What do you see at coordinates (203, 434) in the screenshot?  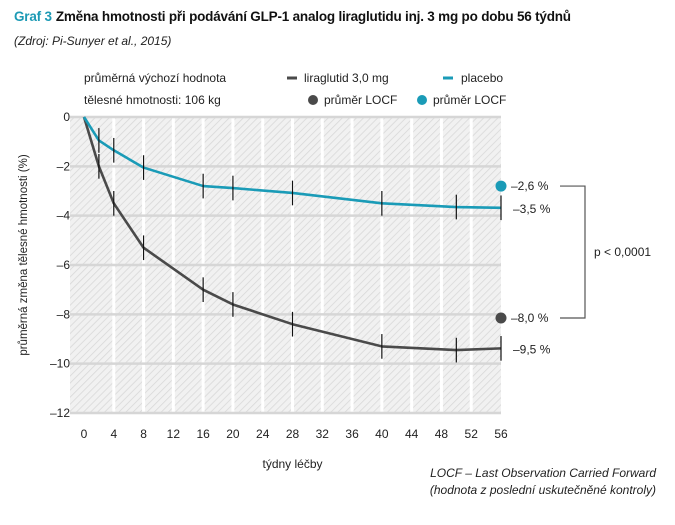 I see `x-tick-label: 16` at bounding box center [203, 434].